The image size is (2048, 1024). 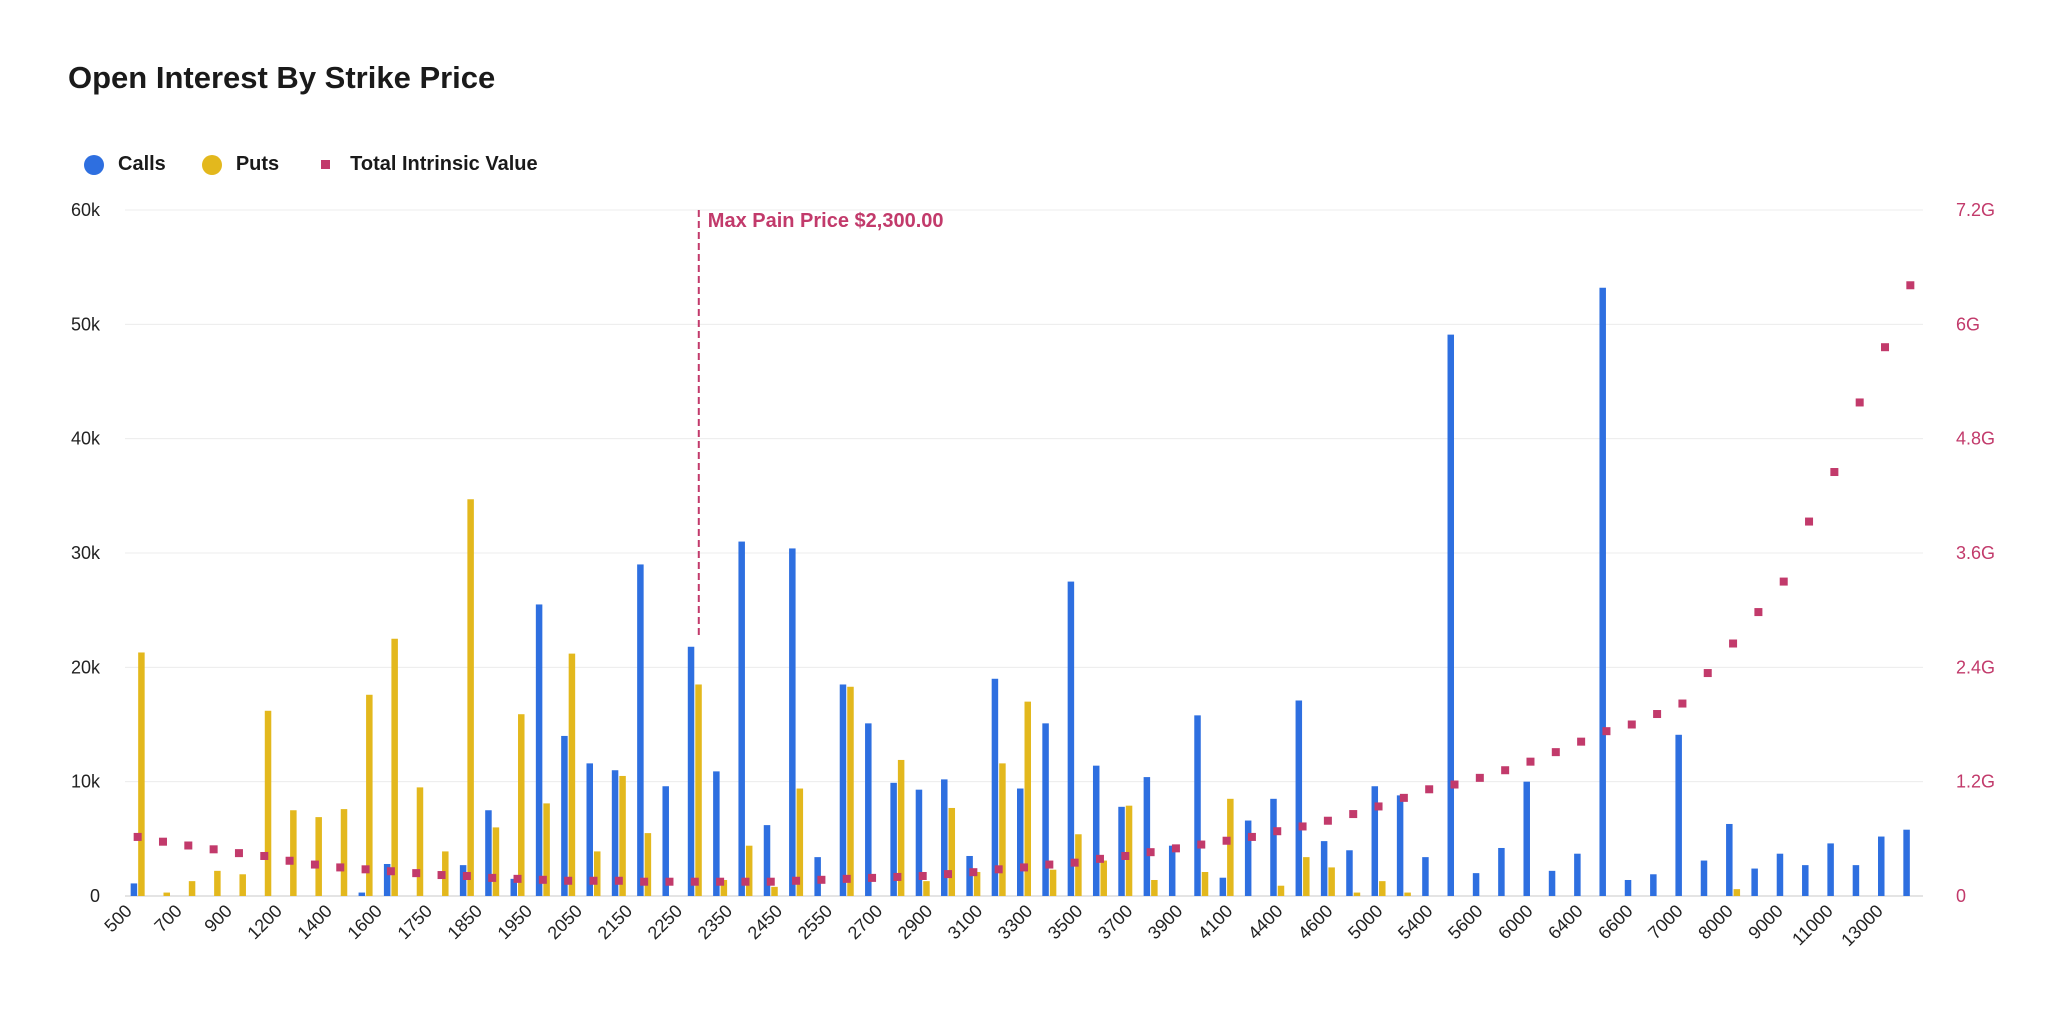 I want to click on y-right-tick-label: 1.2G, so click(x=1975, y=782).